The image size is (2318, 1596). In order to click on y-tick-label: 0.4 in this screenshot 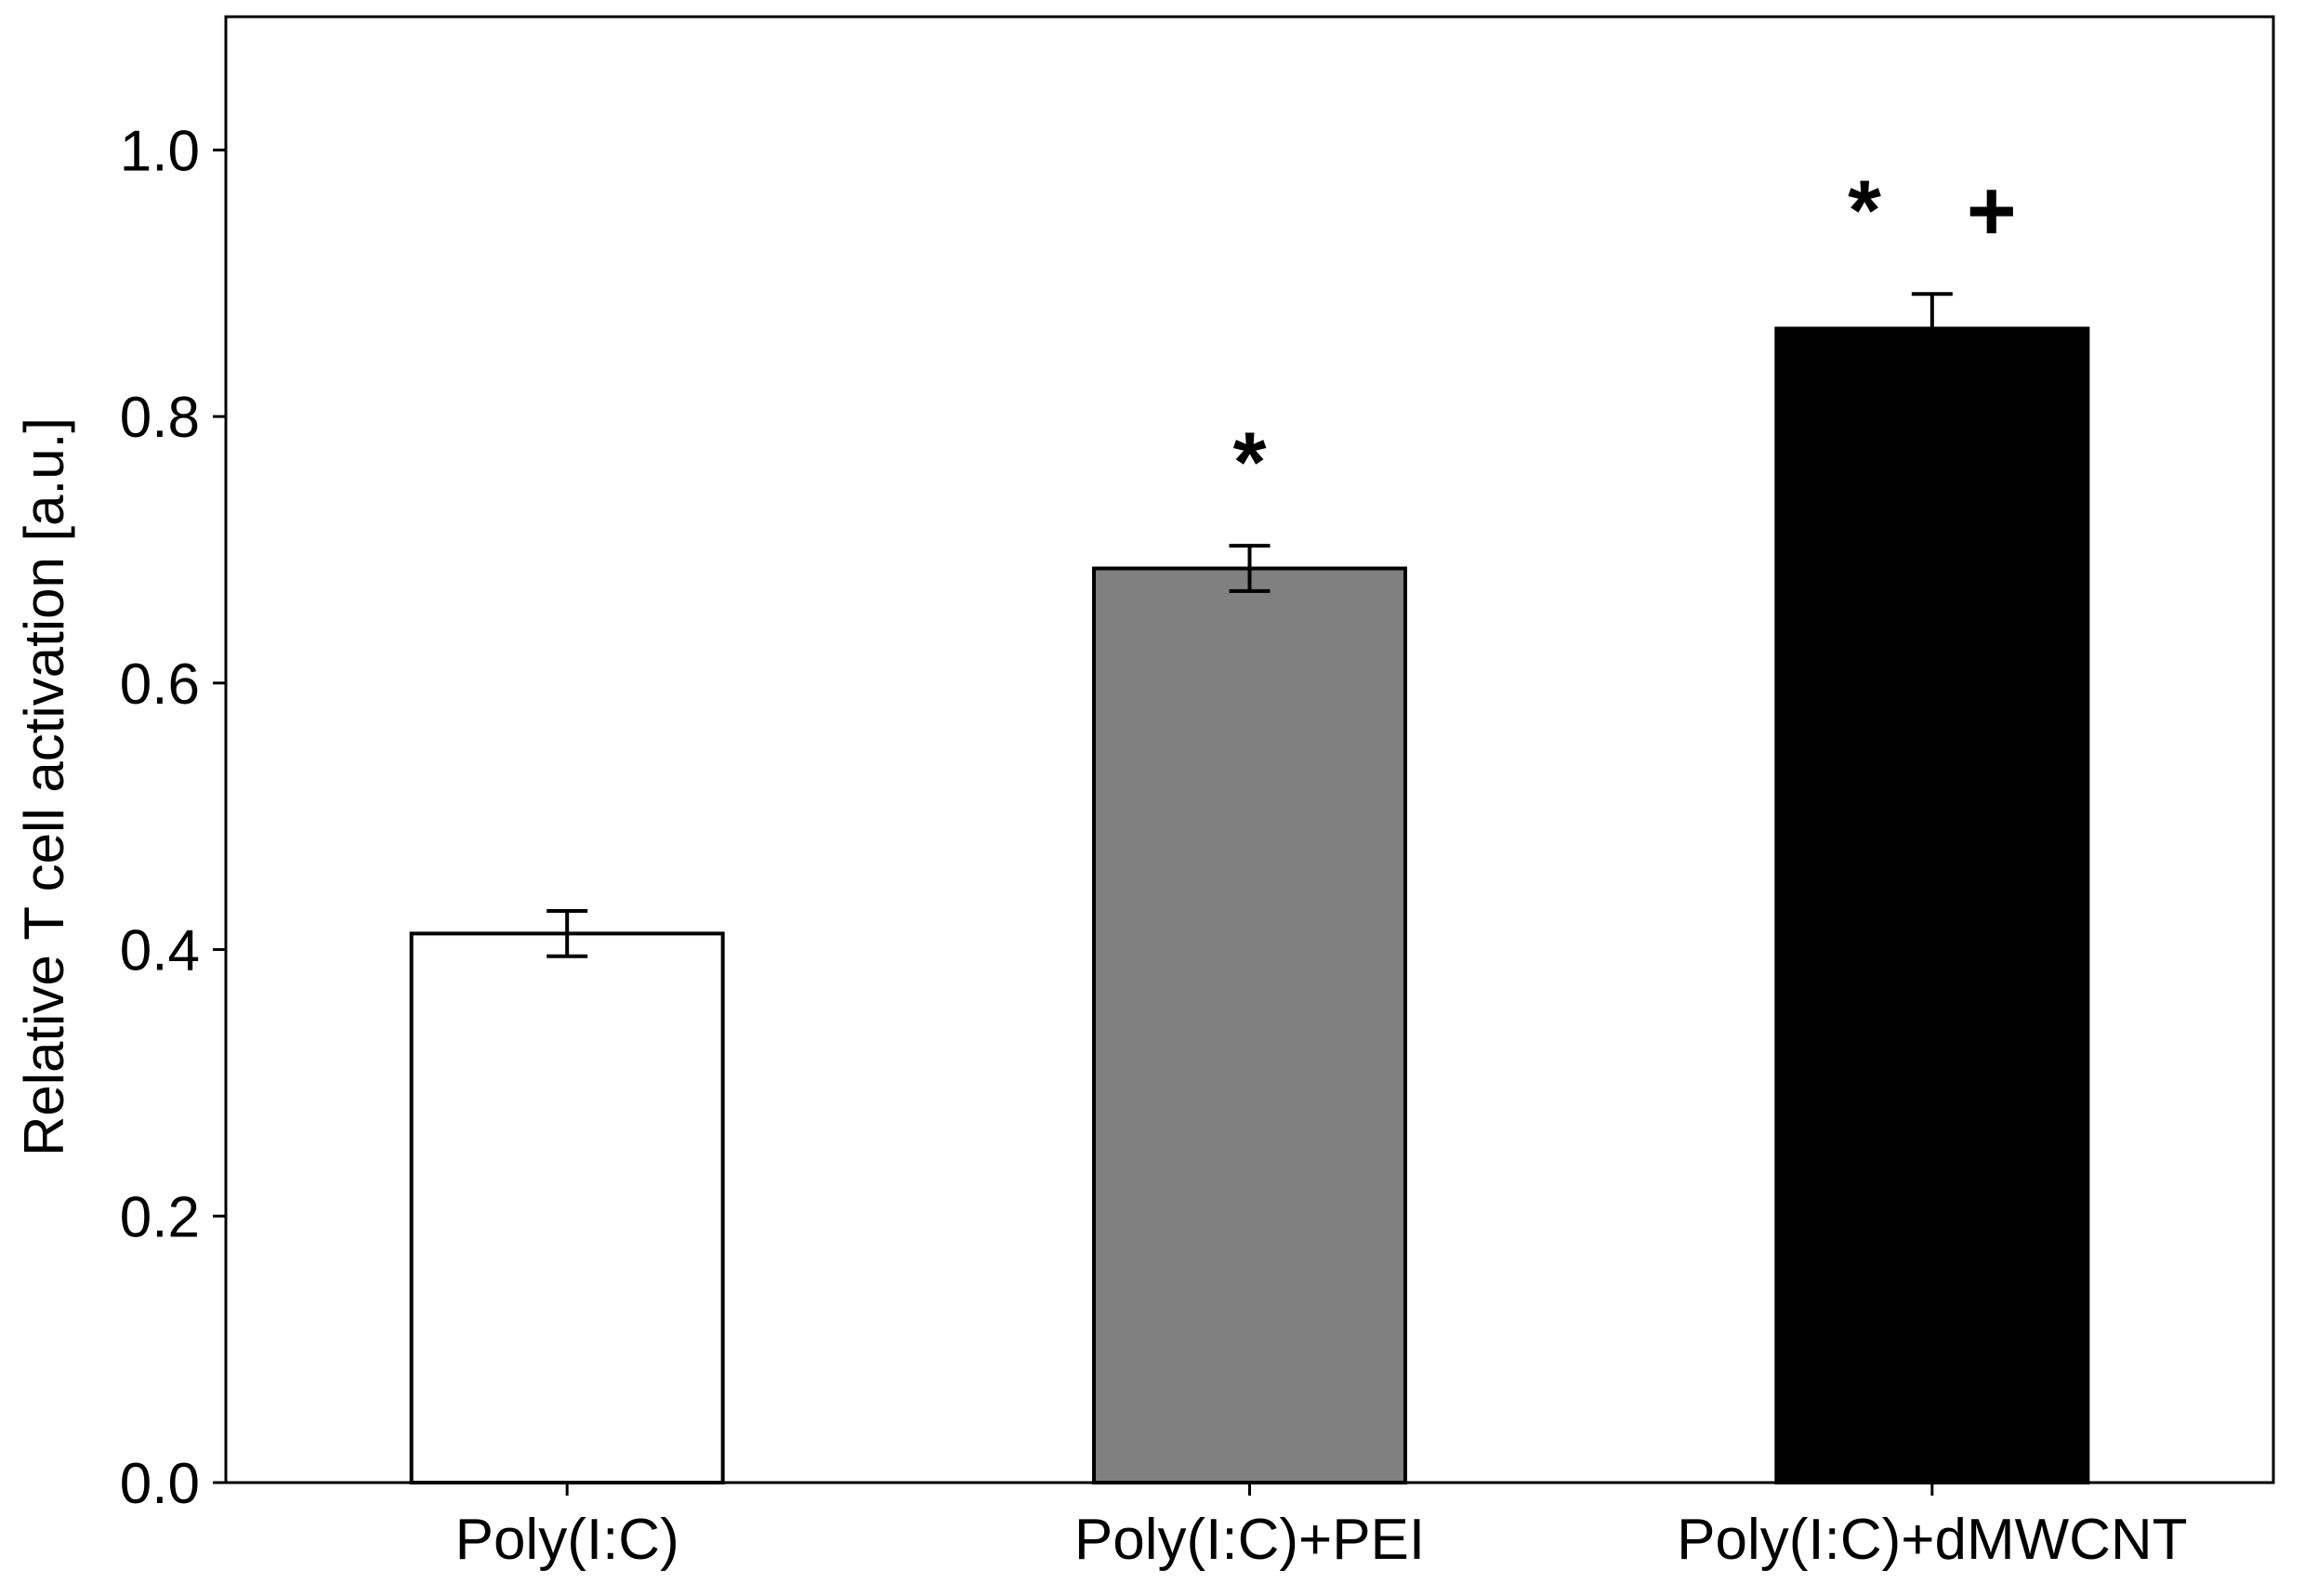, I will do `click(160, 951)`.